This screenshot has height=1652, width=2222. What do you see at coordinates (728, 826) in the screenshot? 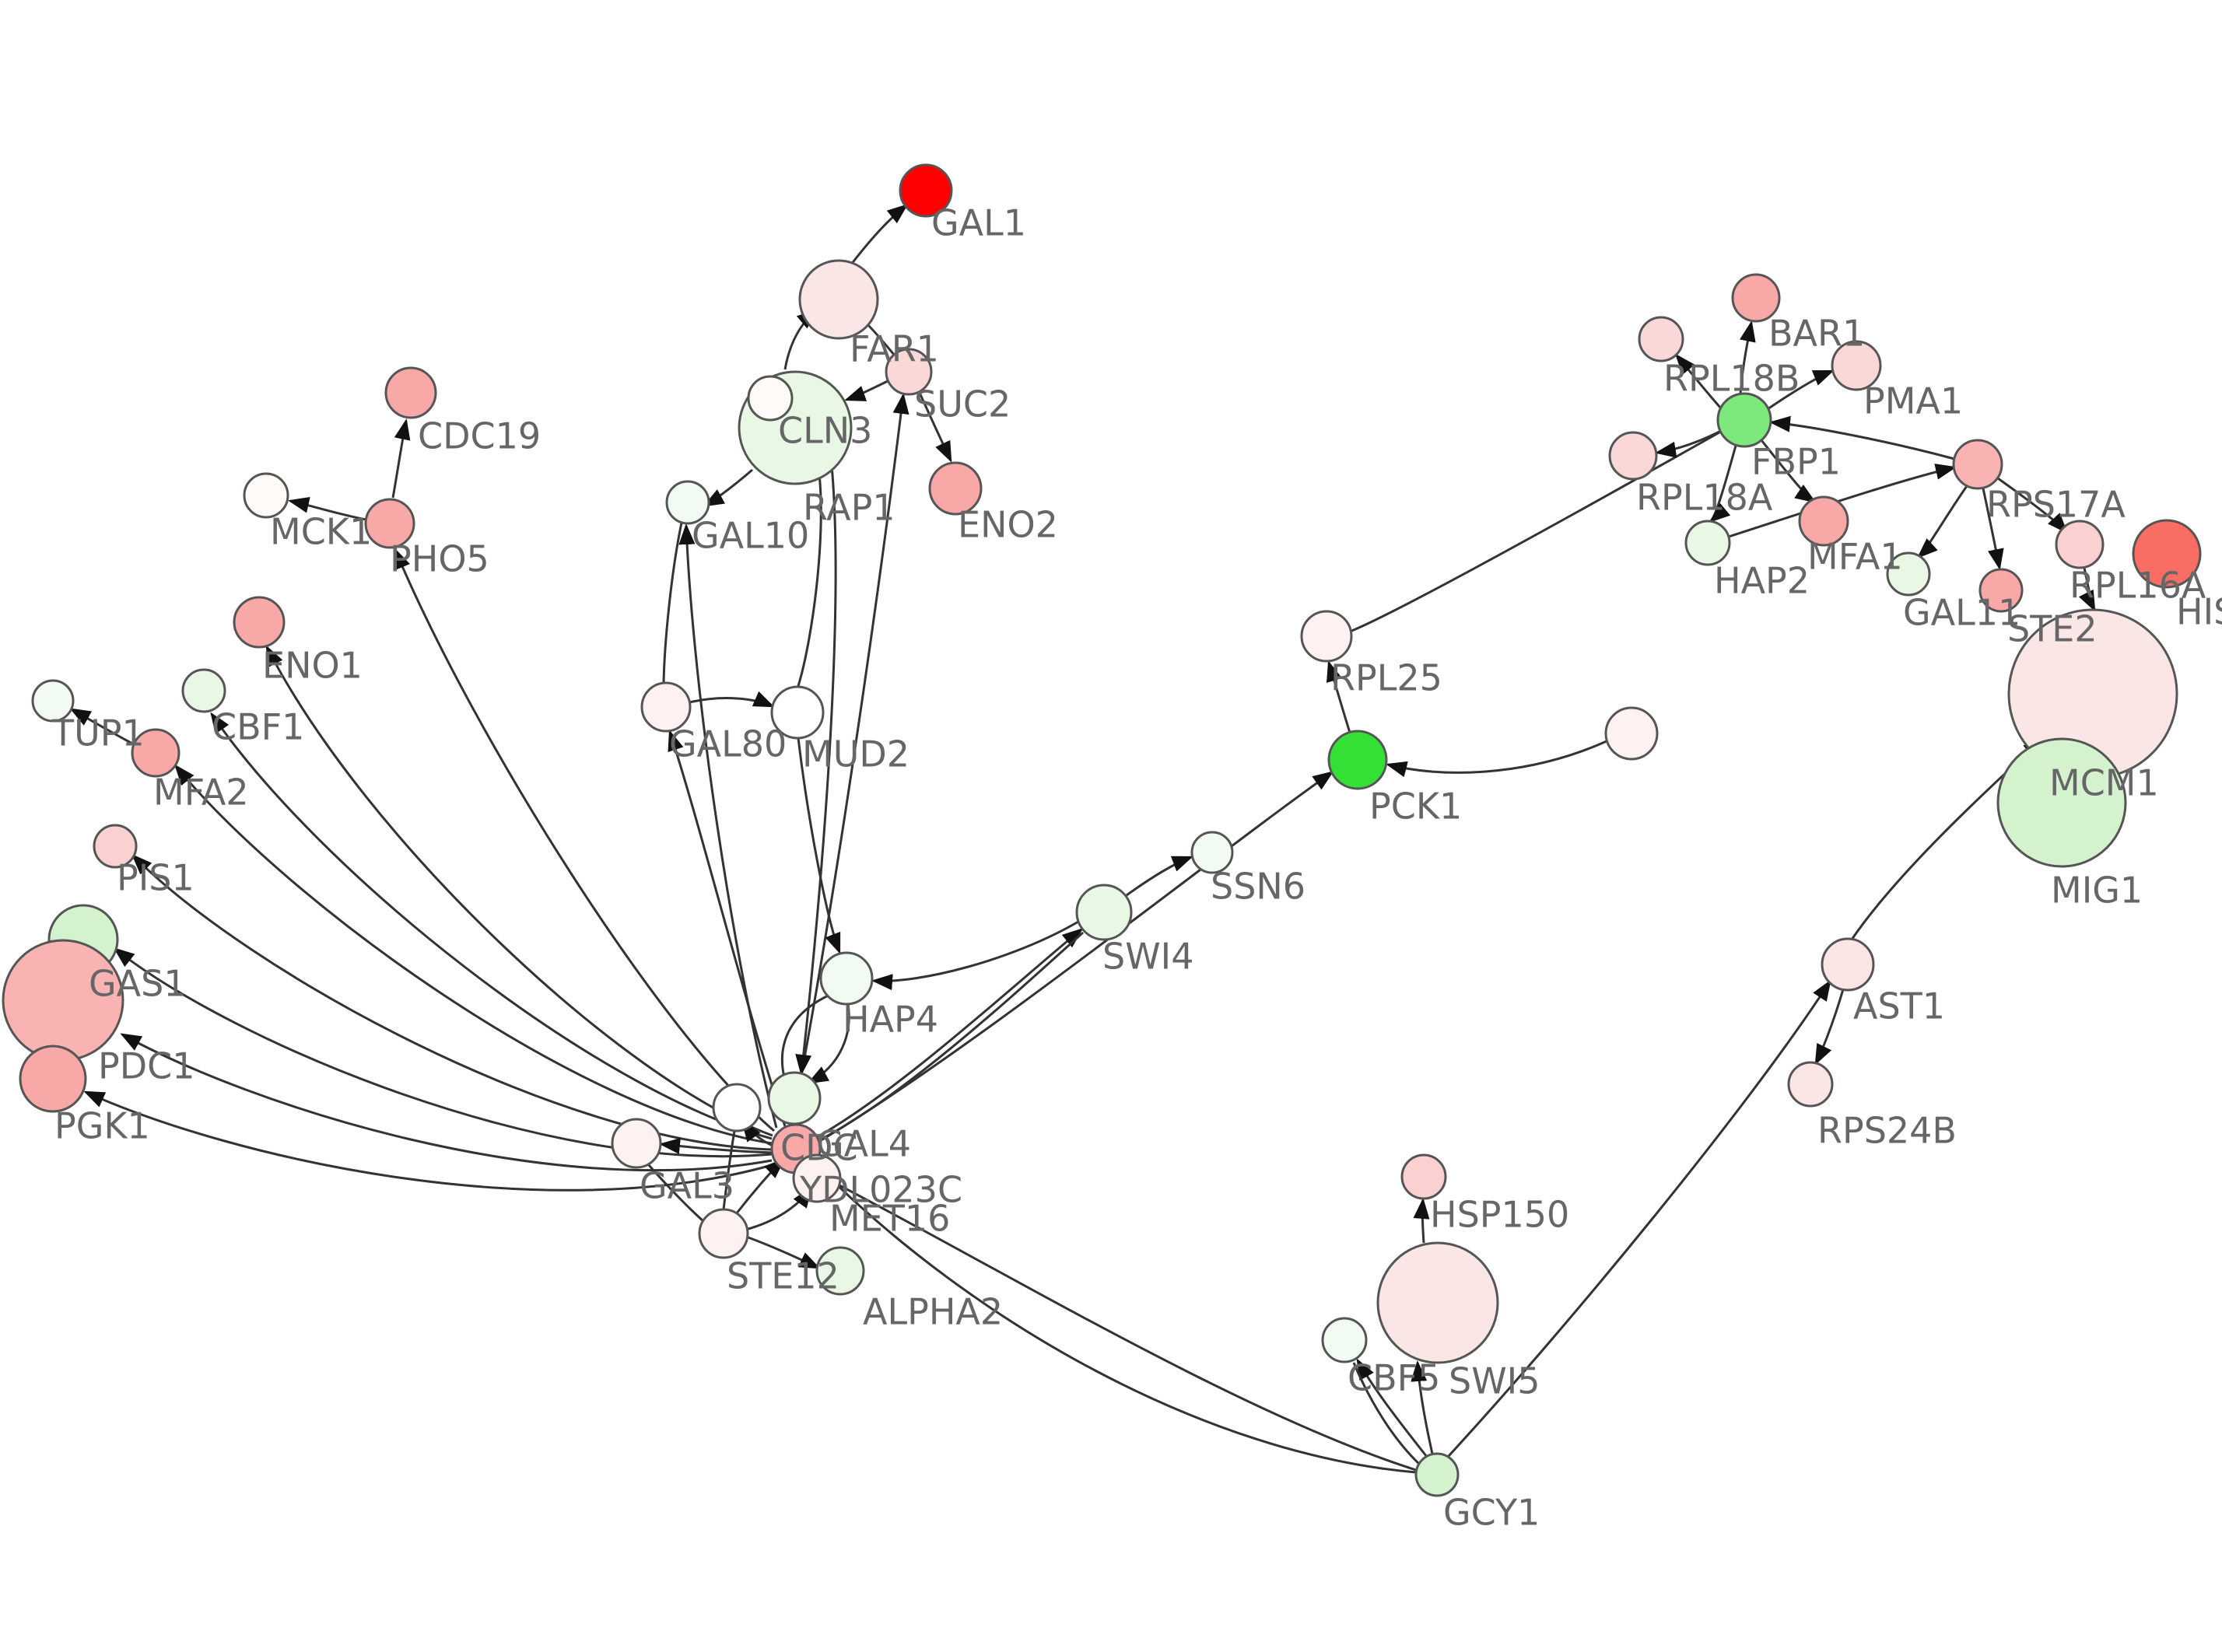
I see `edge-gal4-to-gal10` at bounding box center [728, 826].